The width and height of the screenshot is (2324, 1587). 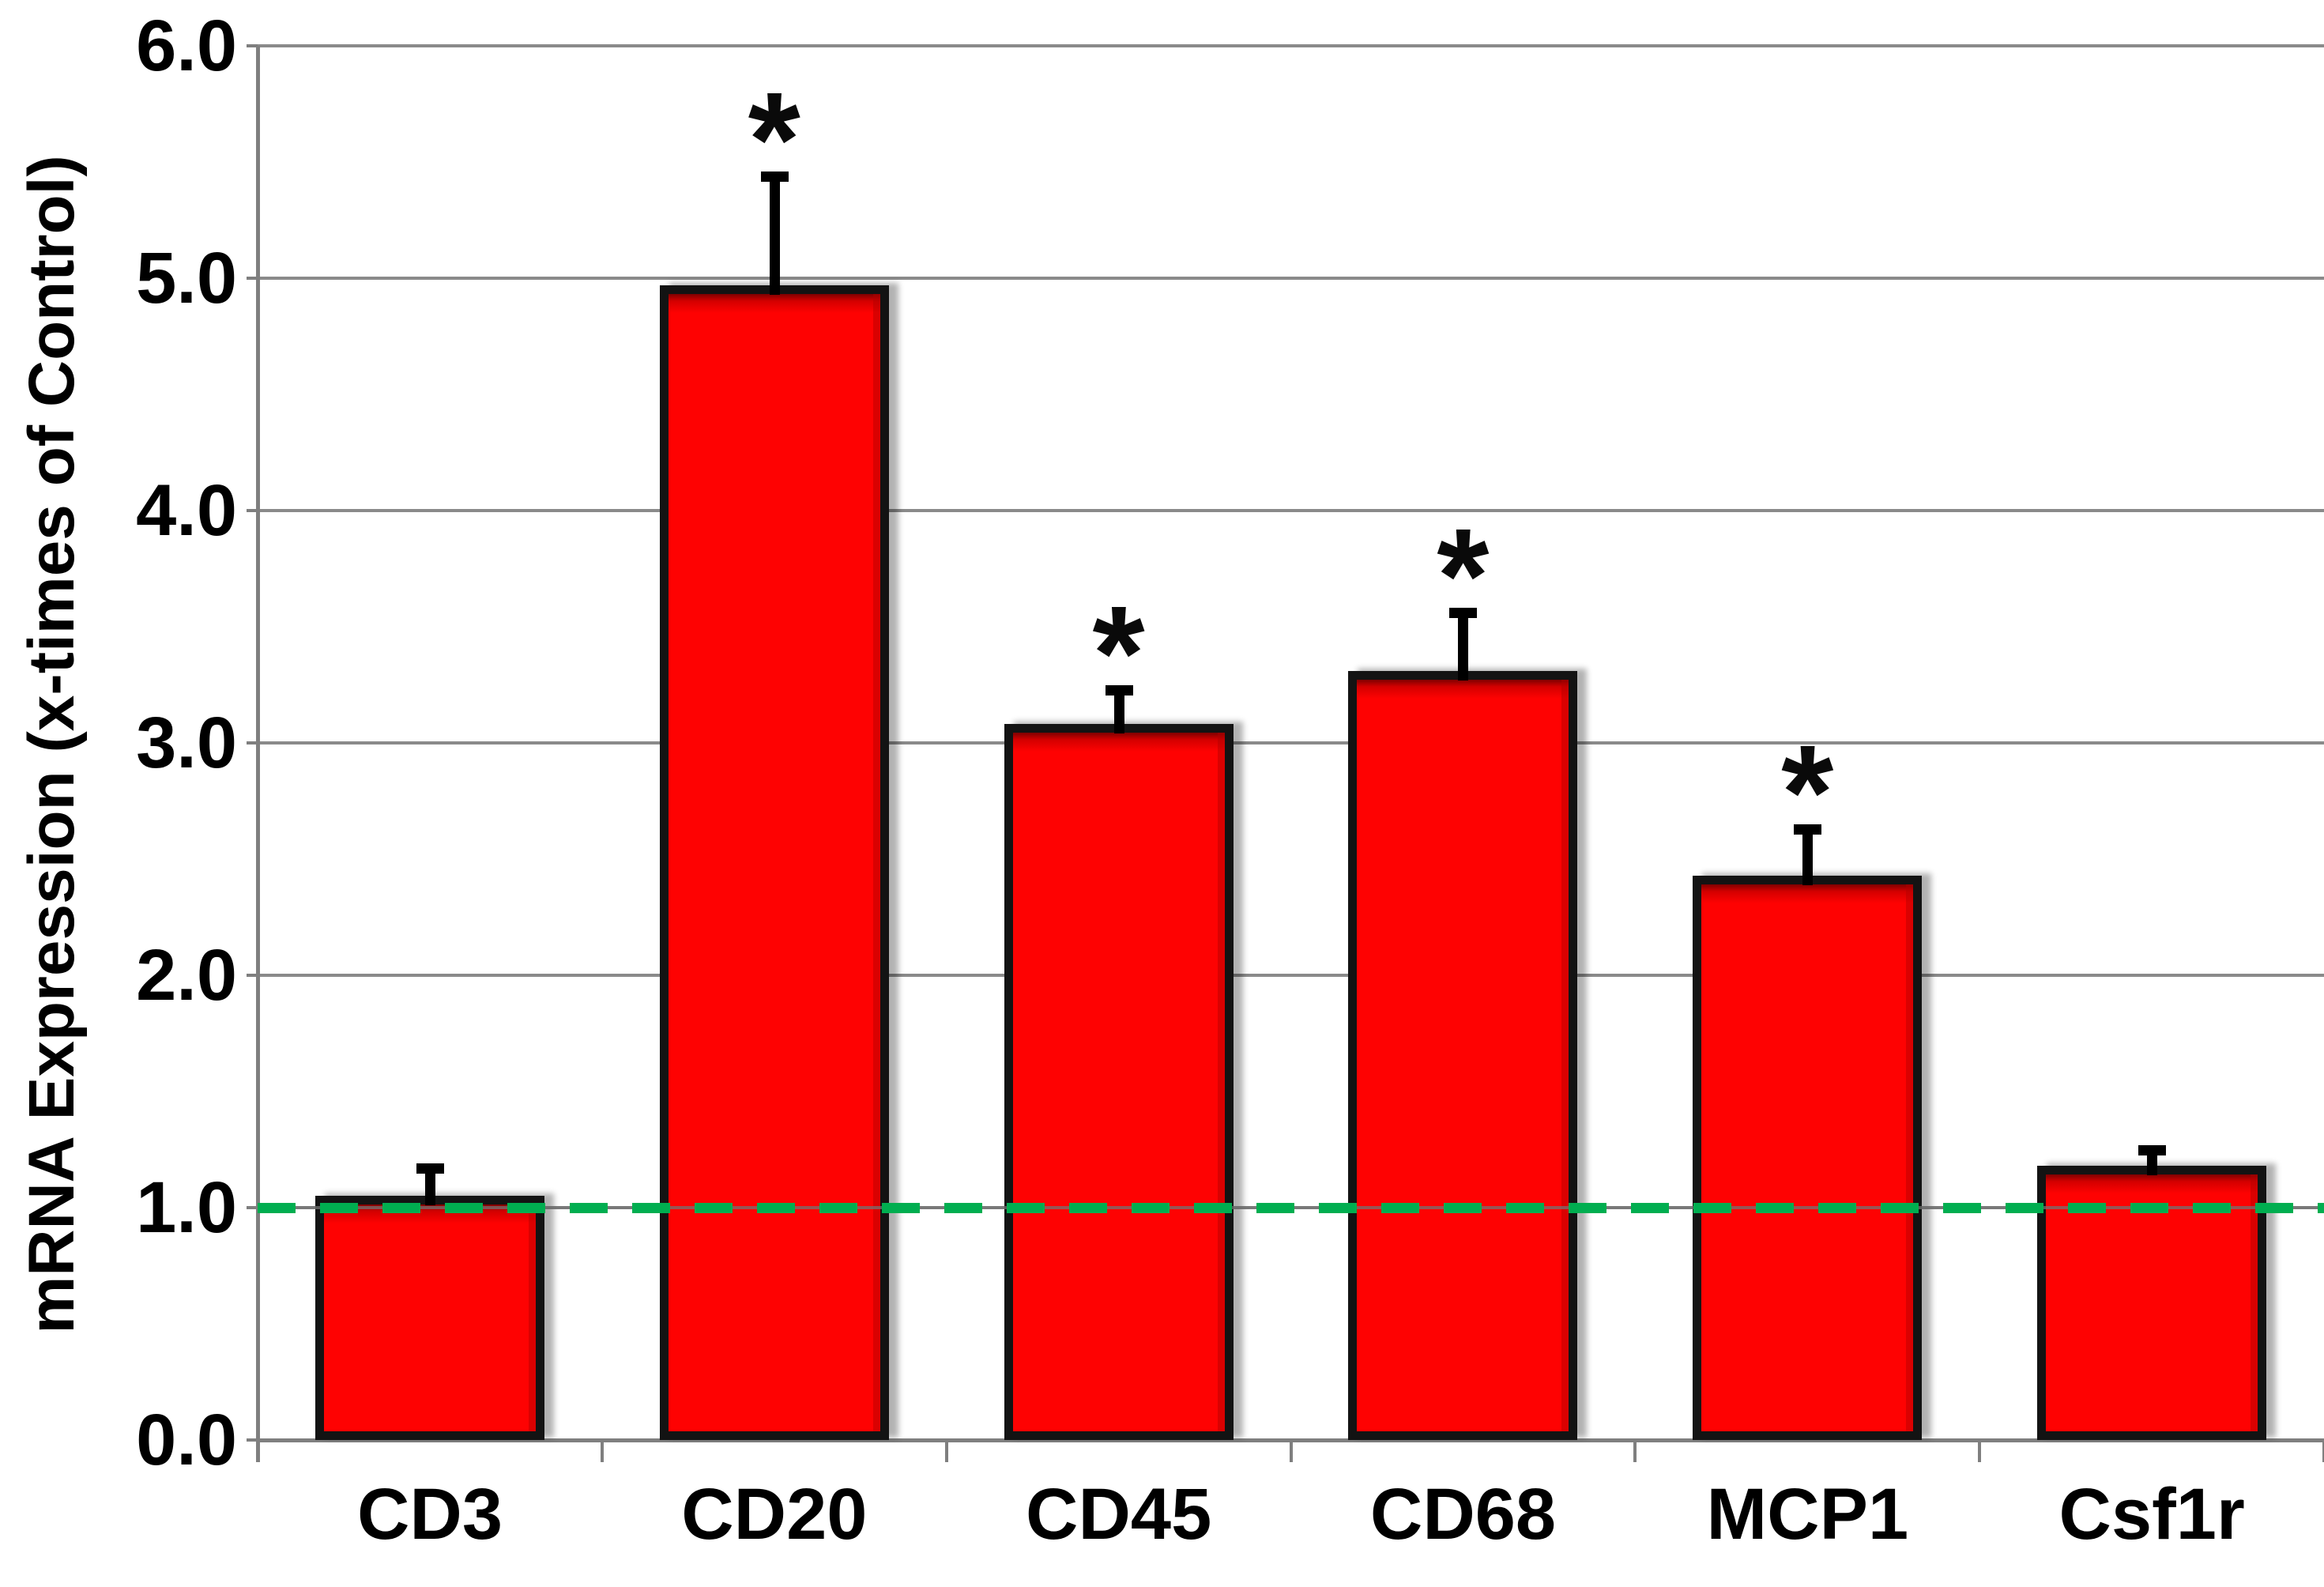 I want to click on y-tick-1.0, so click(x=252, y=1207).